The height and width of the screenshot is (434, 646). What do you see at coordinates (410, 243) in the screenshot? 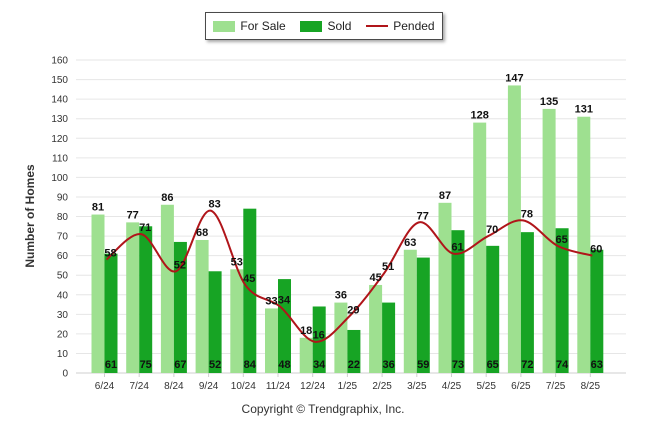
I see `data-label-for-sale: 63` at bounding box center [410, 243].